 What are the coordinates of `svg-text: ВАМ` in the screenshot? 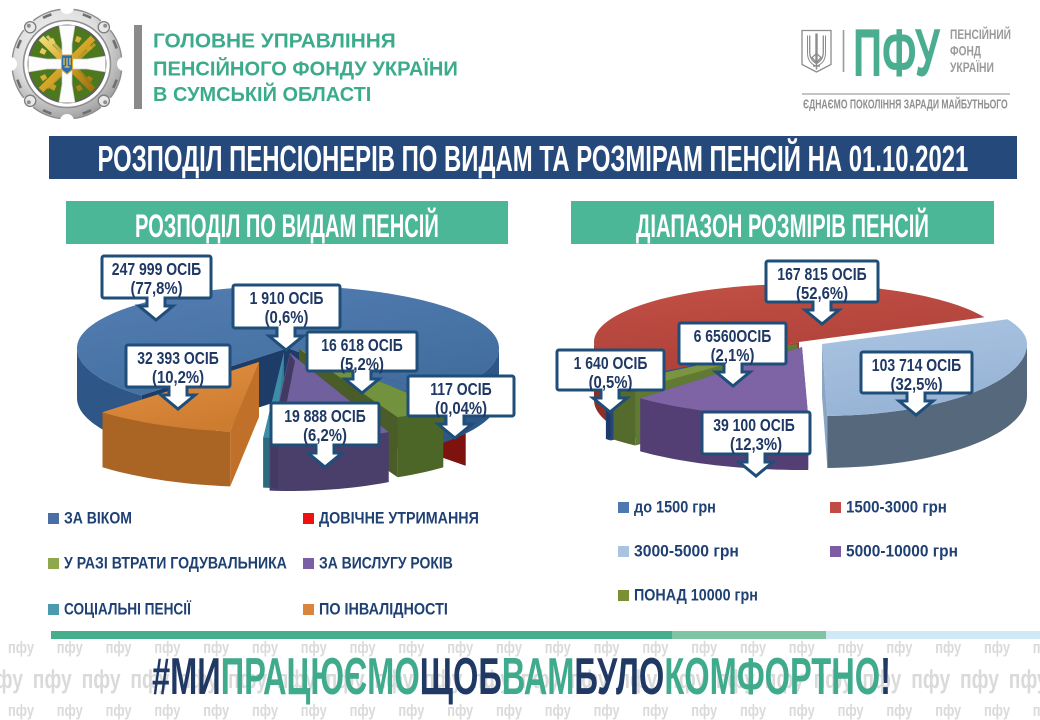 It's located at (538, 677).